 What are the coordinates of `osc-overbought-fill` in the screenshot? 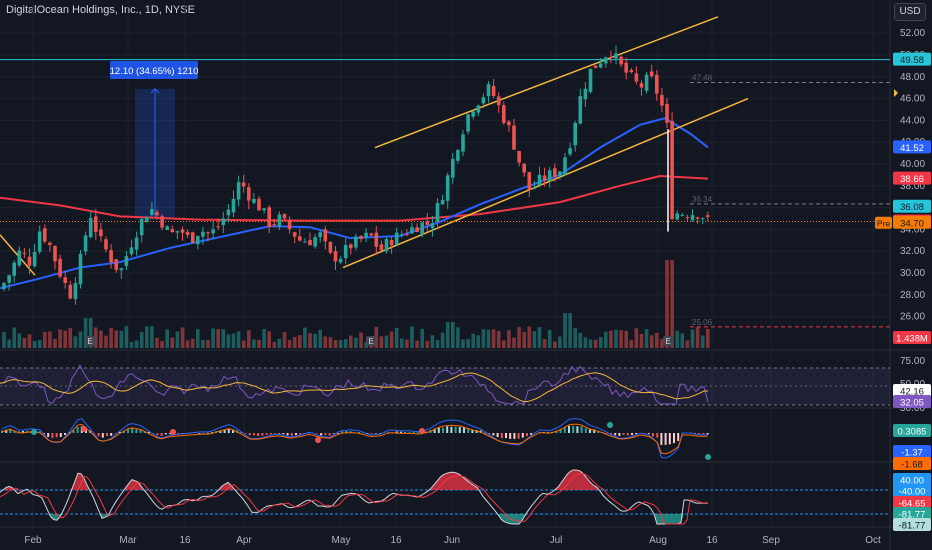 It's located at (354, 480).